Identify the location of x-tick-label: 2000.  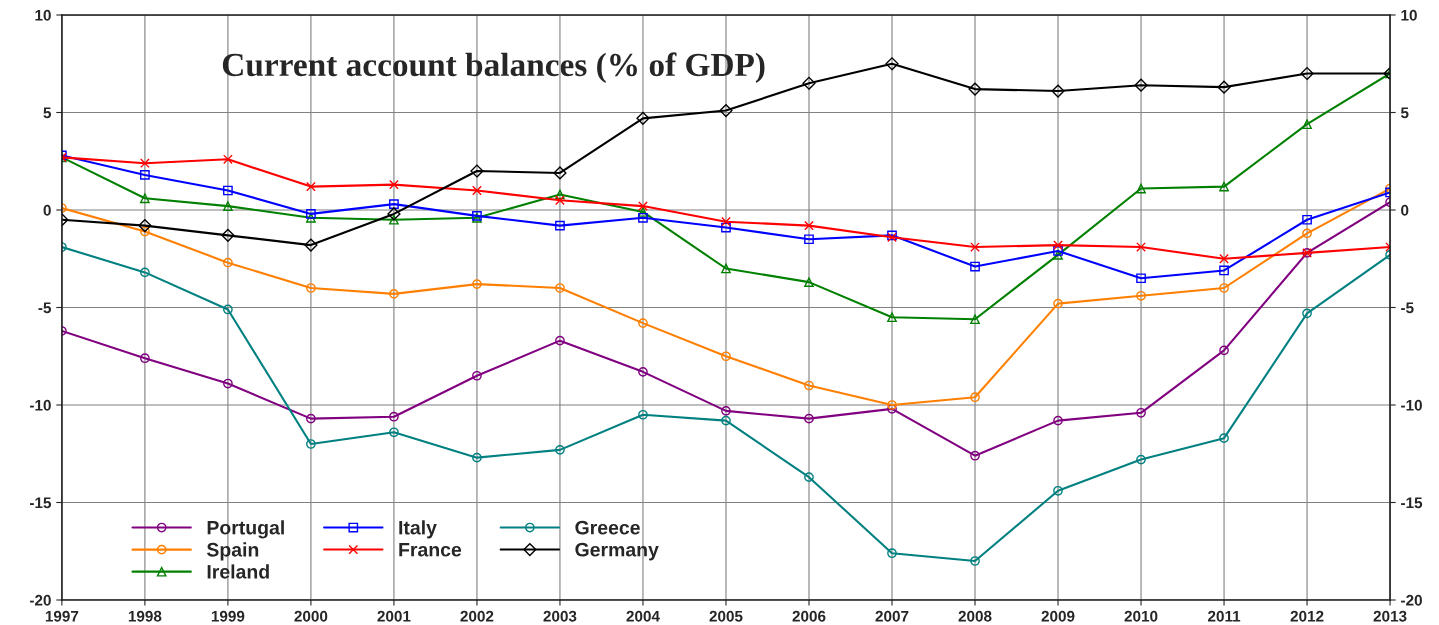
(311, 616).